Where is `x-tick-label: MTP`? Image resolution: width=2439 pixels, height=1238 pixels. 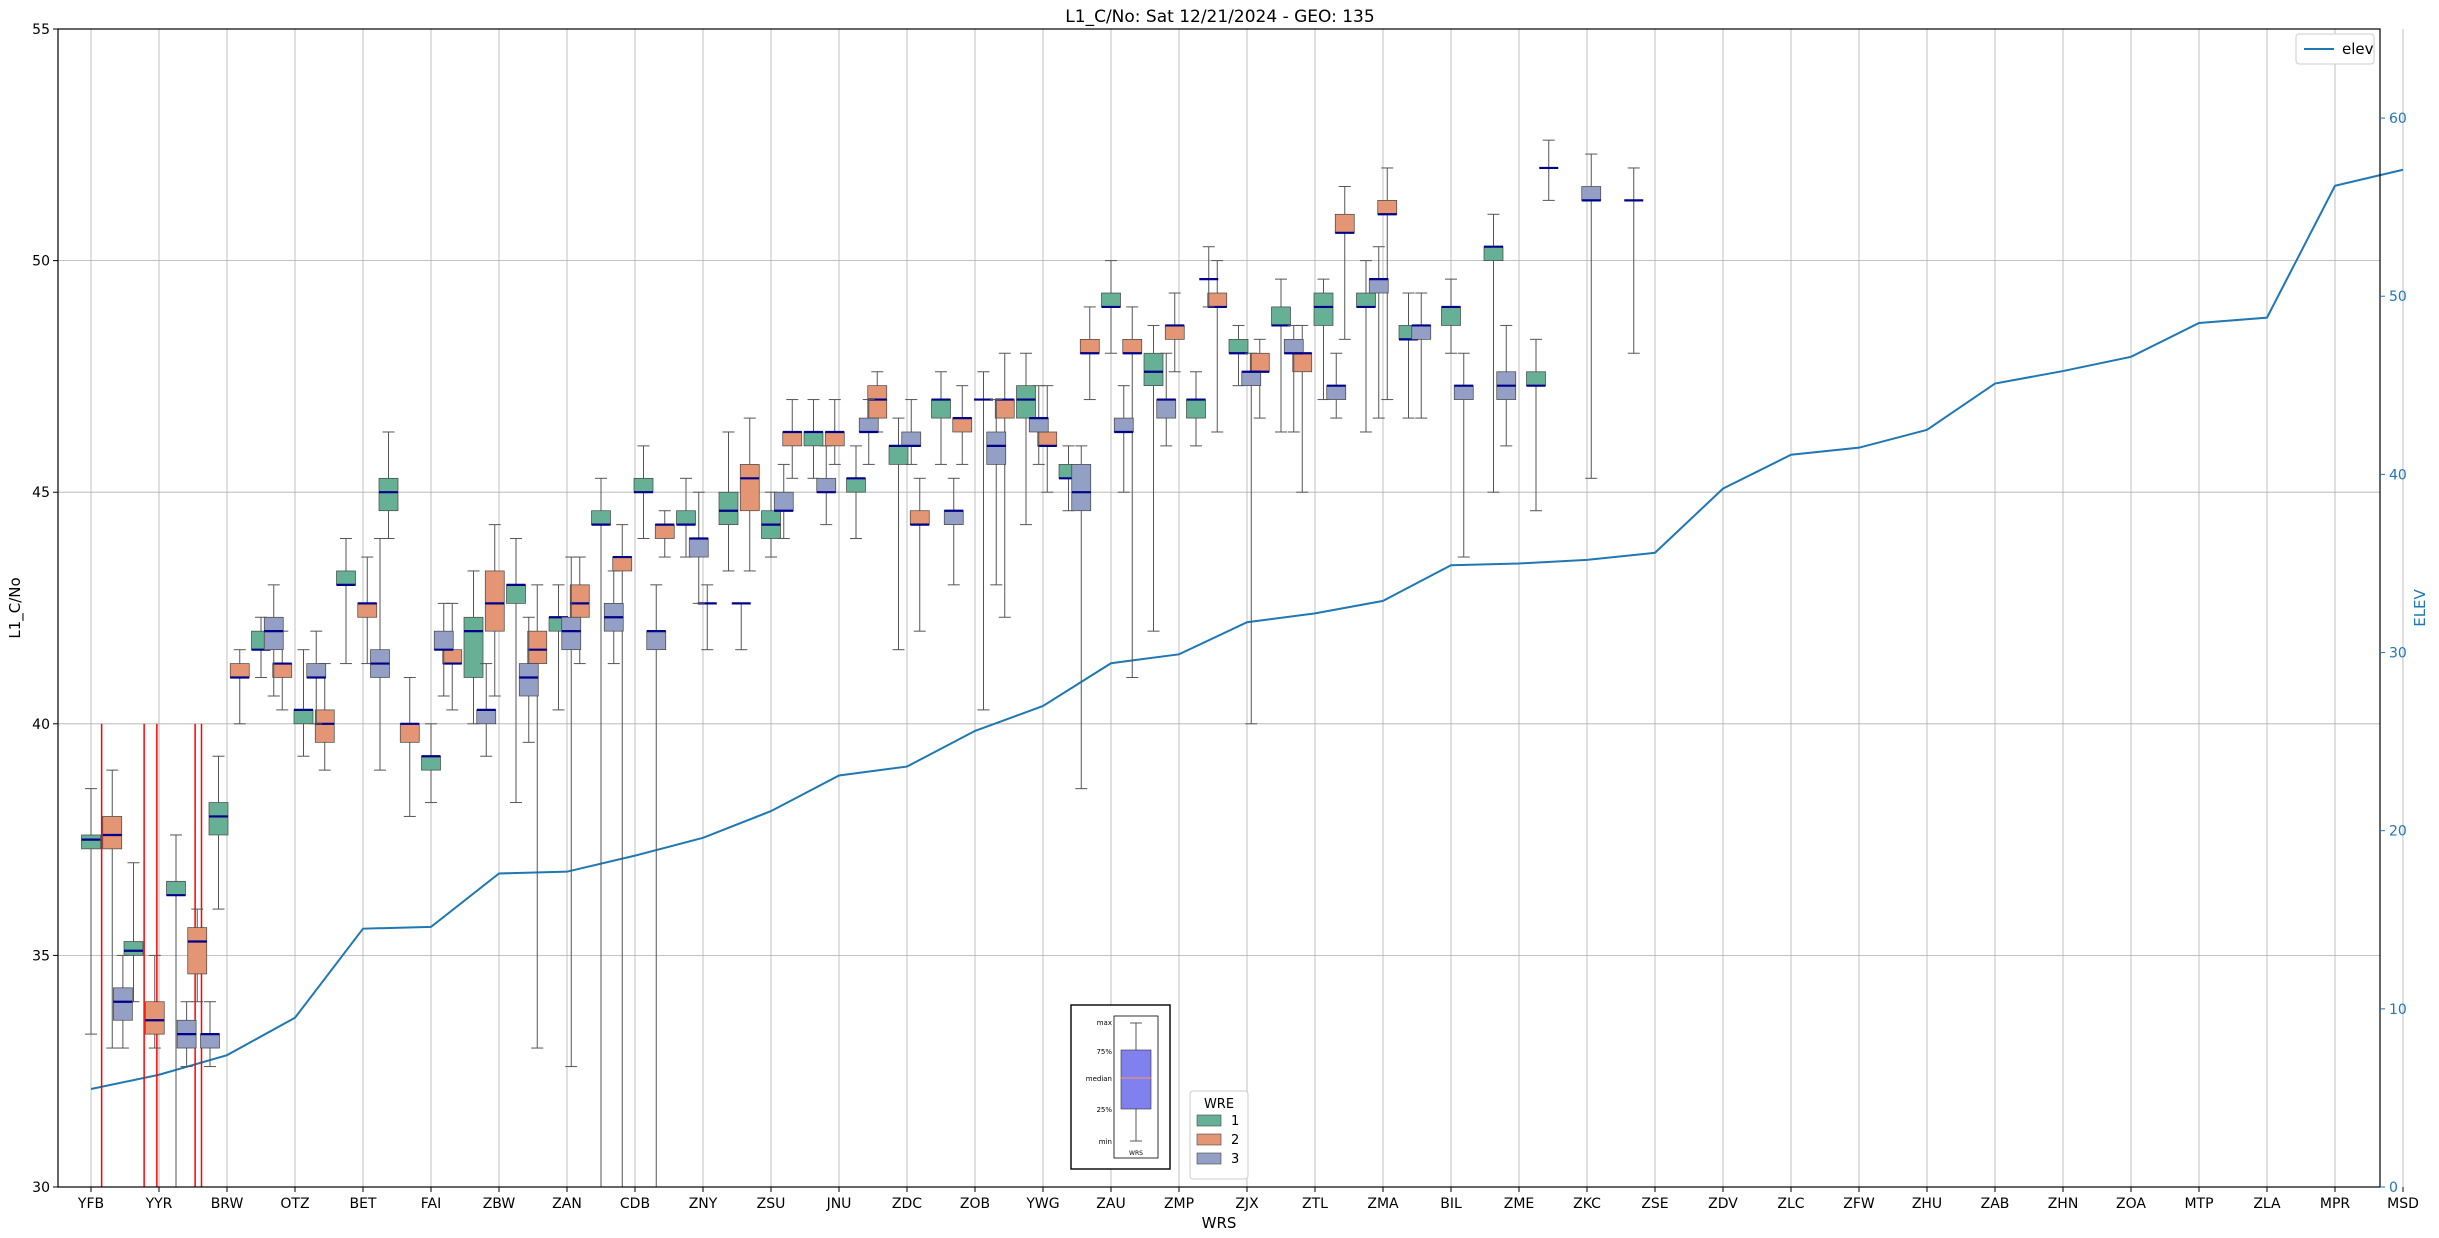
x-tick-label: MTP is located at coordinates (2198, 1204).